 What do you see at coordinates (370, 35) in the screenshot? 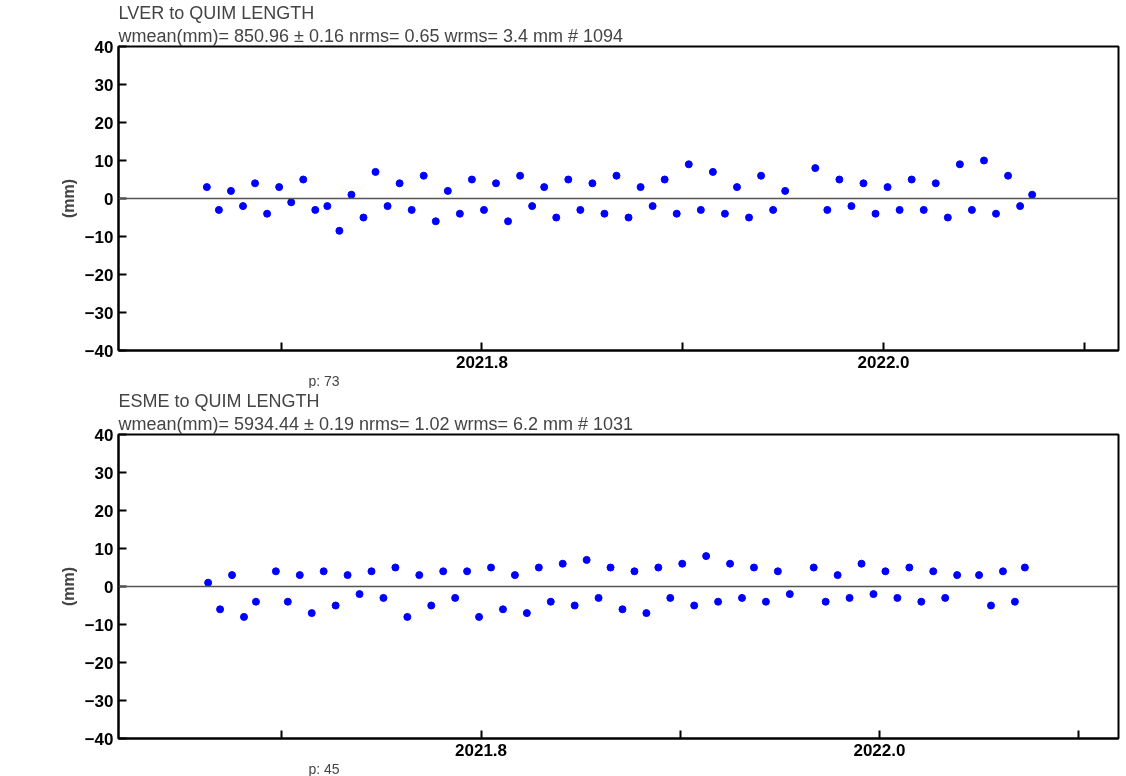
I see `chart-subtitle: wmean(mm)= 850.96 ± 0.16 nrms= 0.65 wrms= 3.4 mm # 1094` at bounding box center [370, 35].